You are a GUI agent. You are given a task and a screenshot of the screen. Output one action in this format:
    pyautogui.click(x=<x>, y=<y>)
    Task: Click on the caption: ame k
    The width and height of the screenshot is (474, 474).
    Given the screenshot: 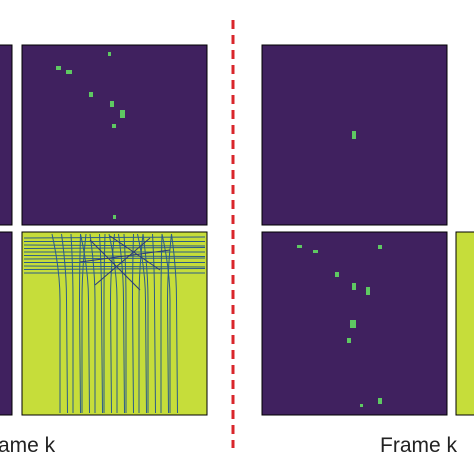 What is the action you would take?
    pyautogui.click(x=28, y=445)
    